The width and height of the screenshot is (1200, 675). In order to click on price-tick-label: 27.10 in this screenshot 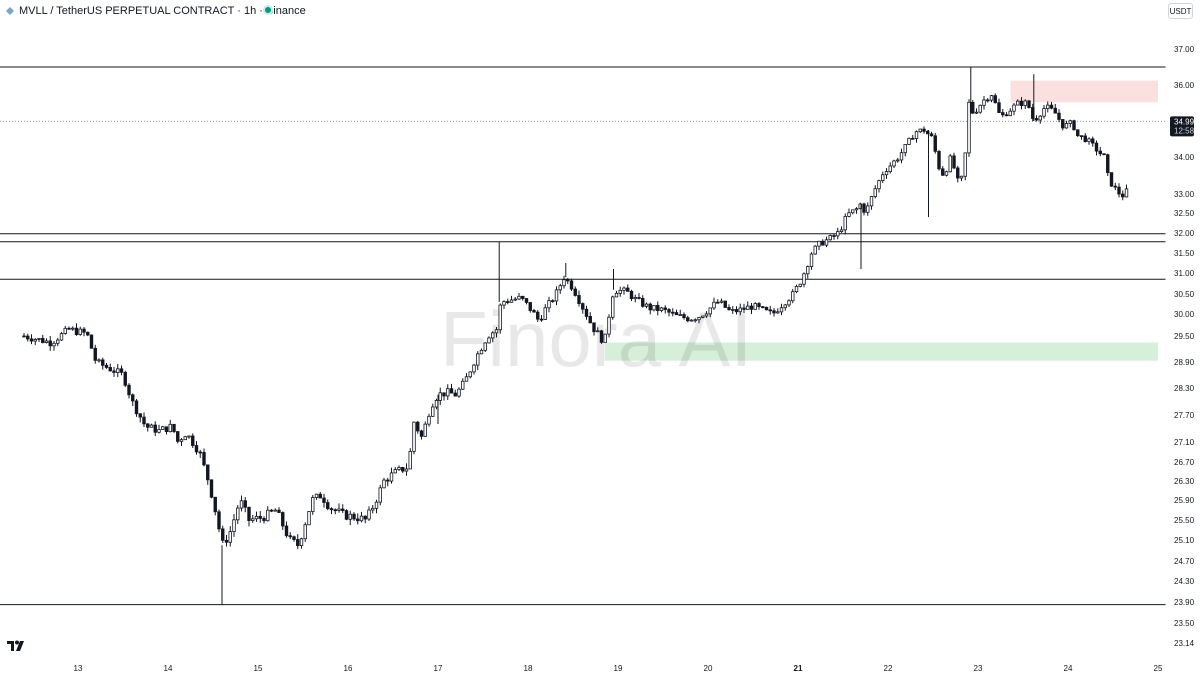, I will do `click(1184, 442)`.